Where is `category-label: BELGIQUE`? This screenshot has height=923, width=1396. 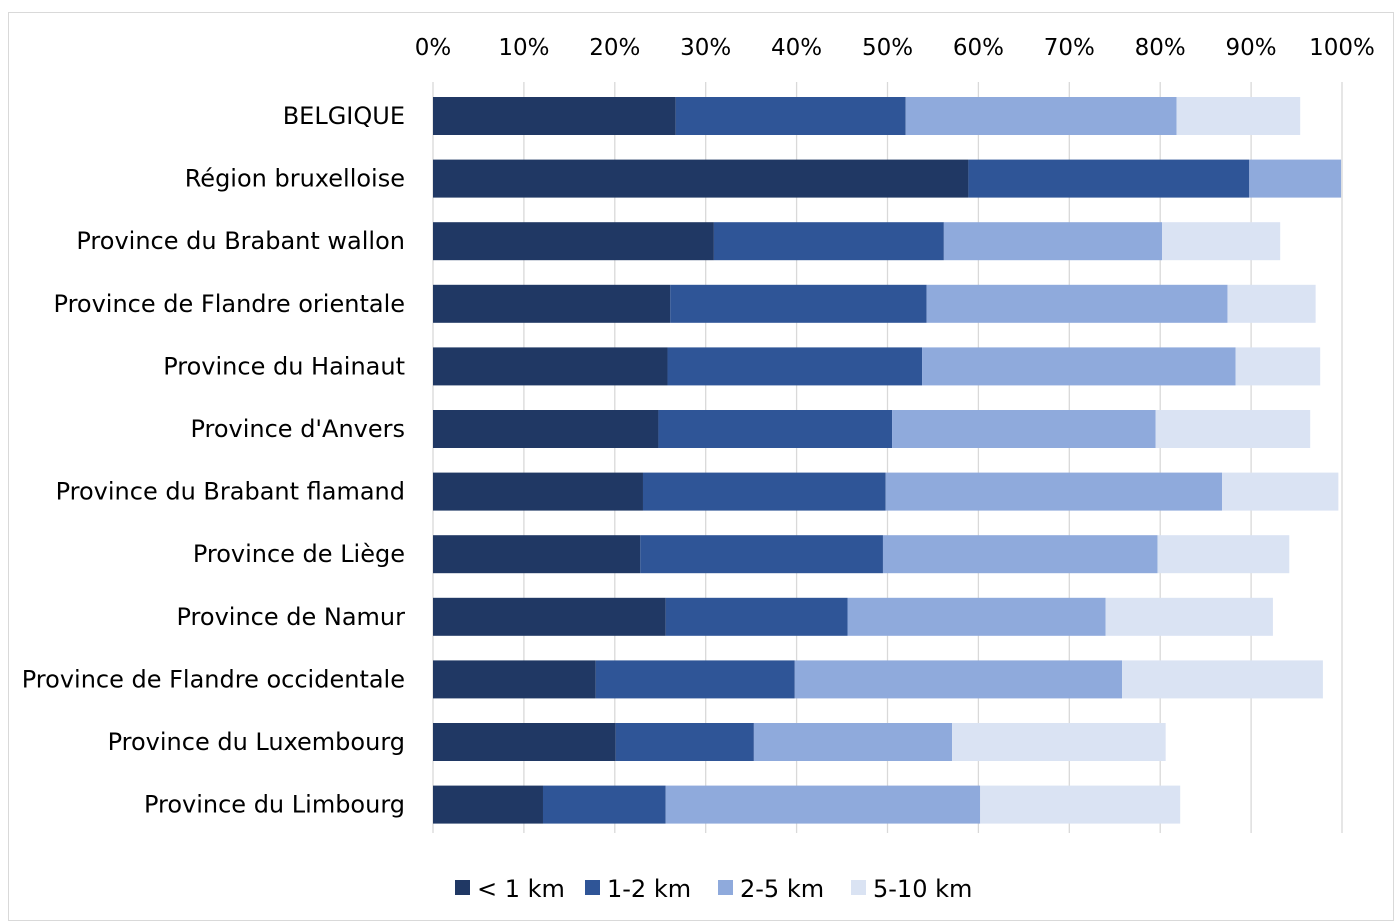
category-label: BELGIQUE is located at coordinates (344, 116).